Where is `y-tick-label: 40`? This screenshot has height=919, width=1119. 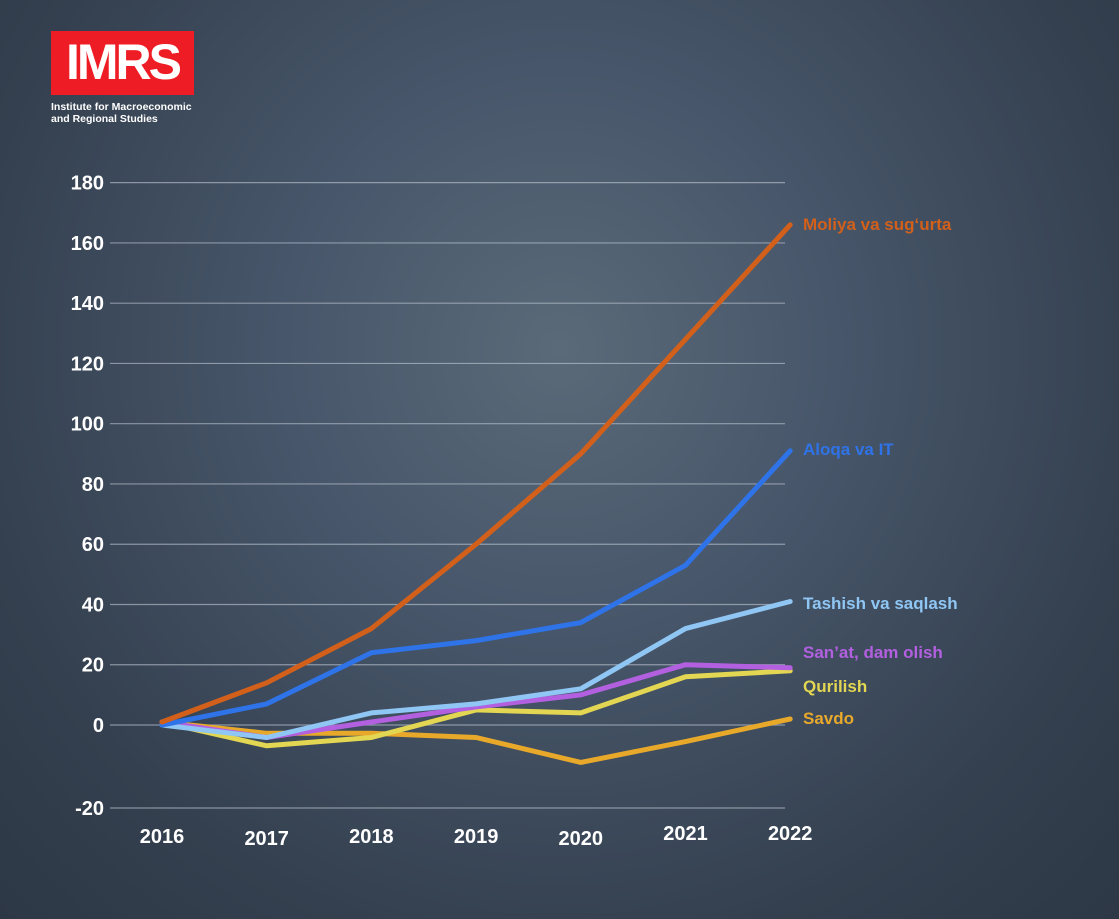
y-tick-label: 40 is located at coordinates (93, 605).